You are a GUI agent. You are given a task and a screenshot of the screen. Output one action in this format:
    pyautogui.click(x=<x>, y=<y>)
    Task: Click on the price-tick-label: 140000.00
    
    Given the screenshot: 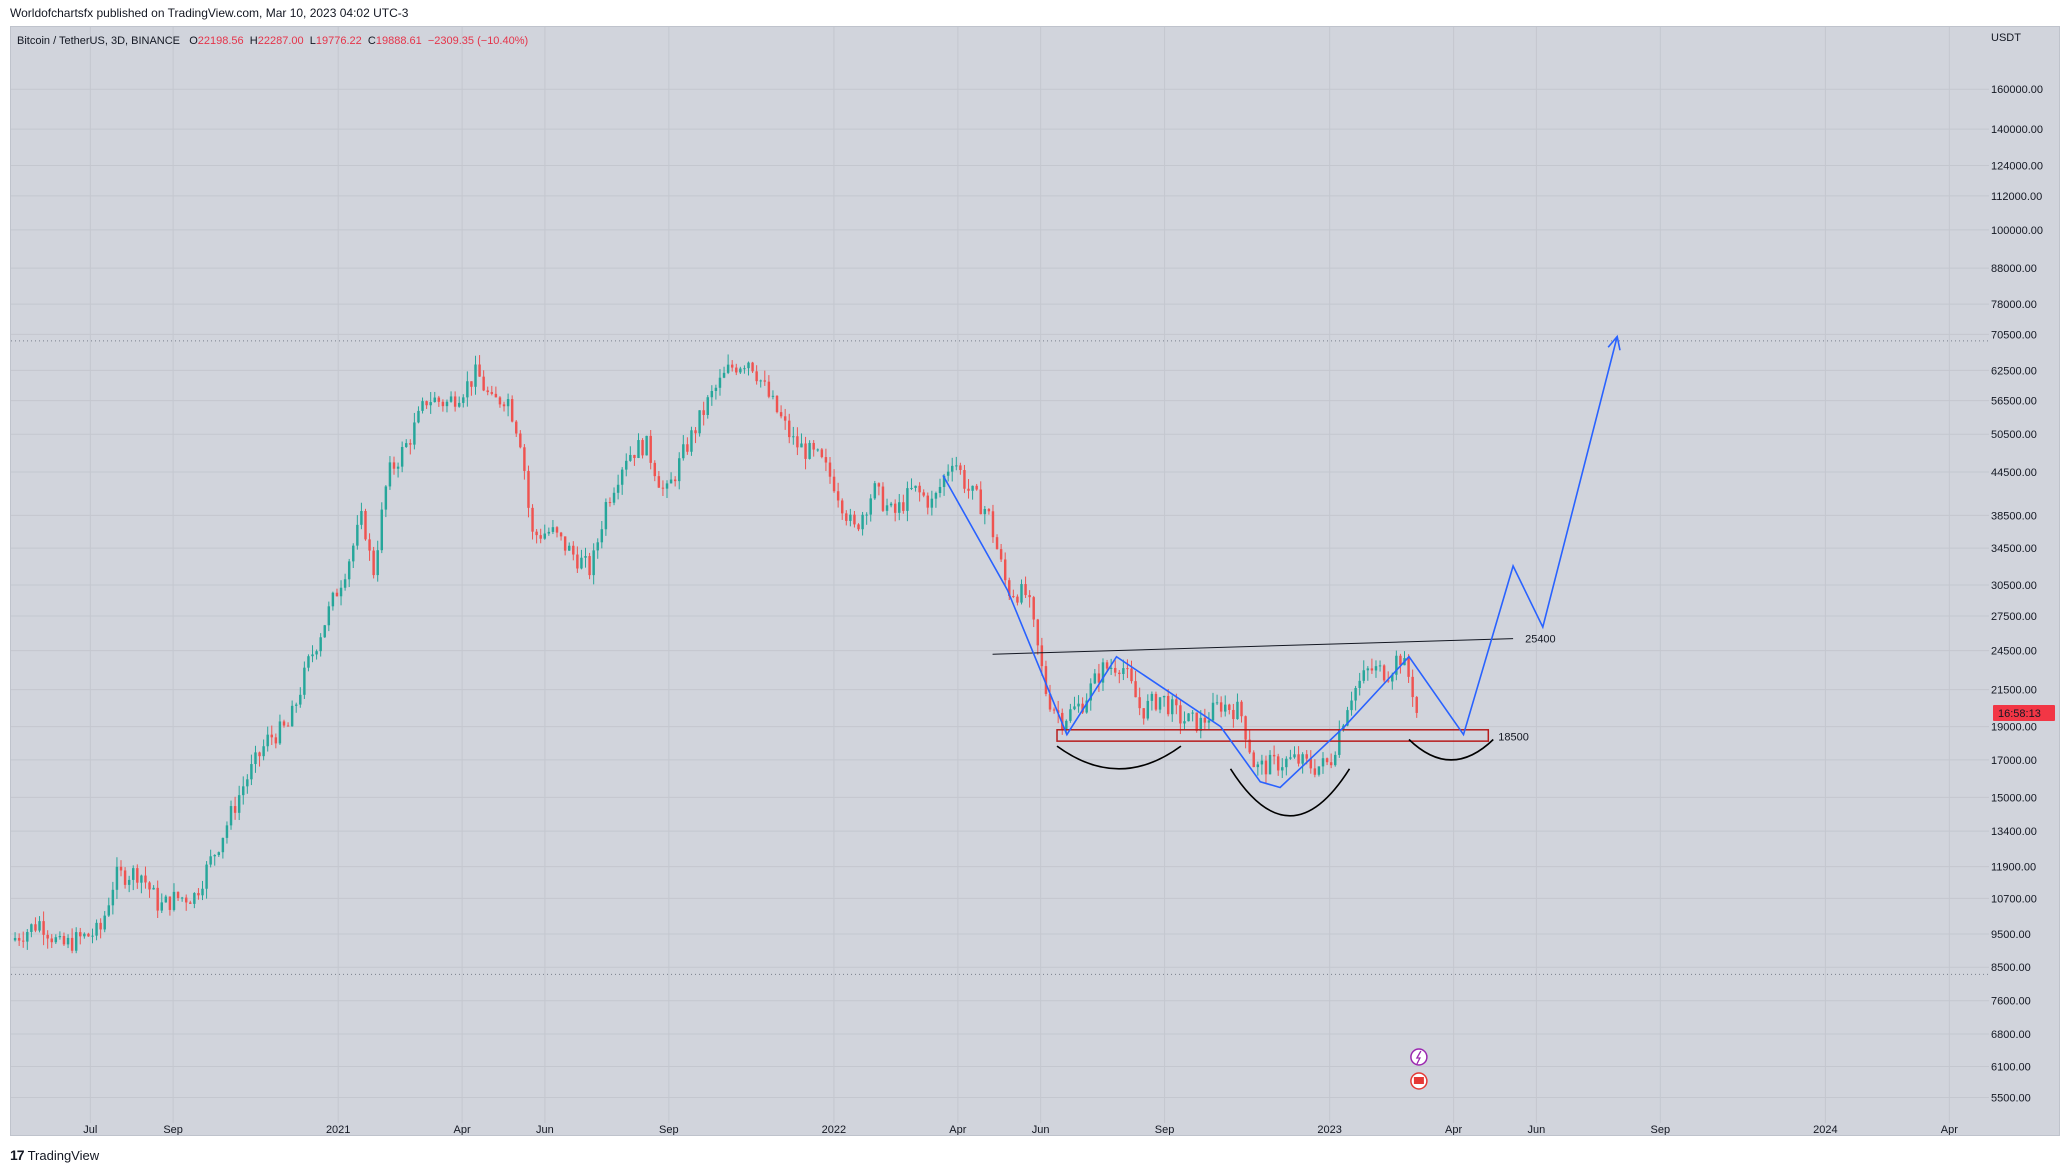 What is the action you would take?
    pyautogui.click(x=2017, y=130)
    